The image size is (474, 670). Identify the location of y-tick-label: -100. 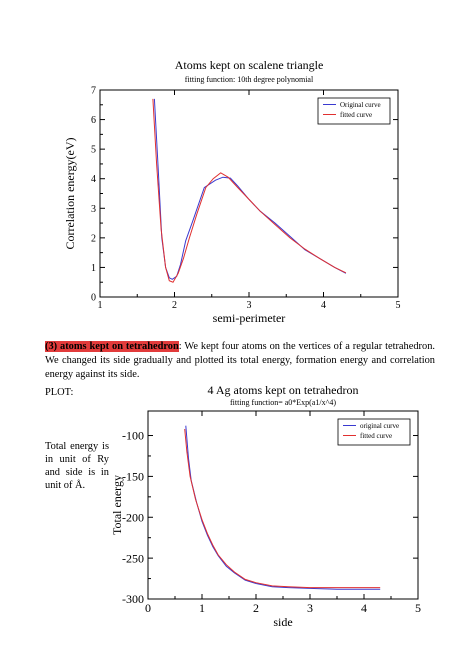
(133, 436).